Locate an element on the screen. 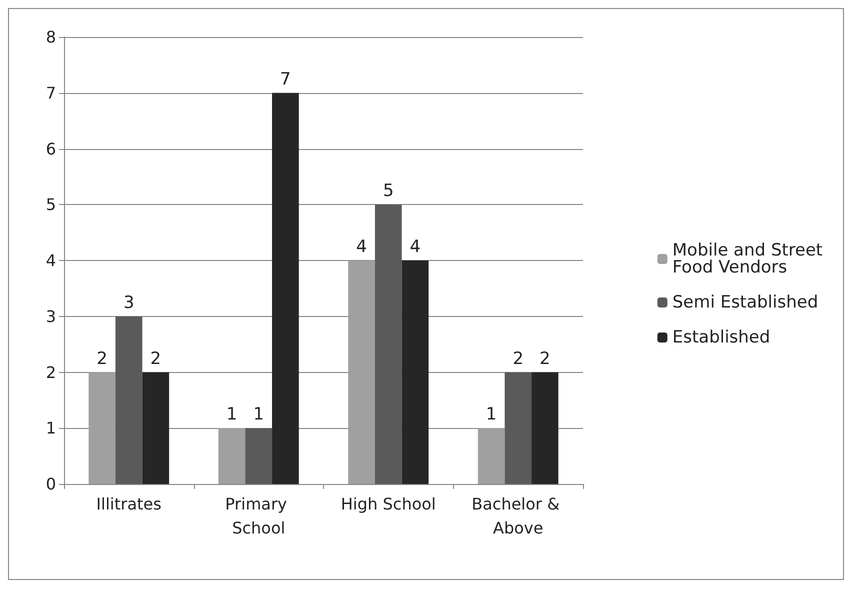 This screenshot has width=854, height=590. y-tick-label: 7 is located at coordinates (51, 92).